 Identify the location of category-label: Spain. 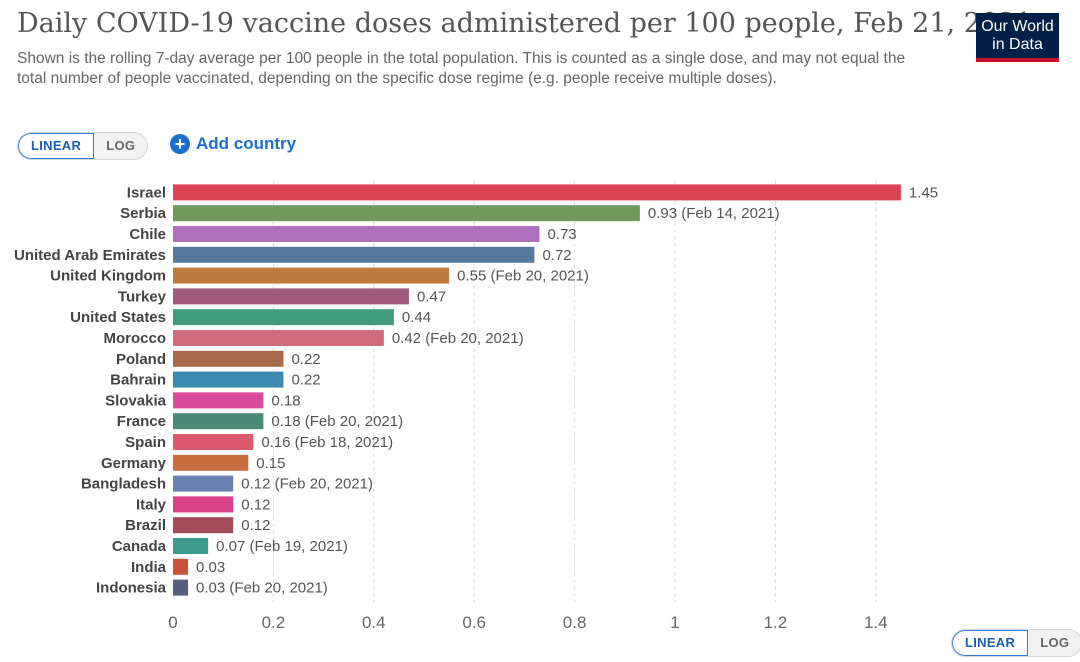
(145, 442).